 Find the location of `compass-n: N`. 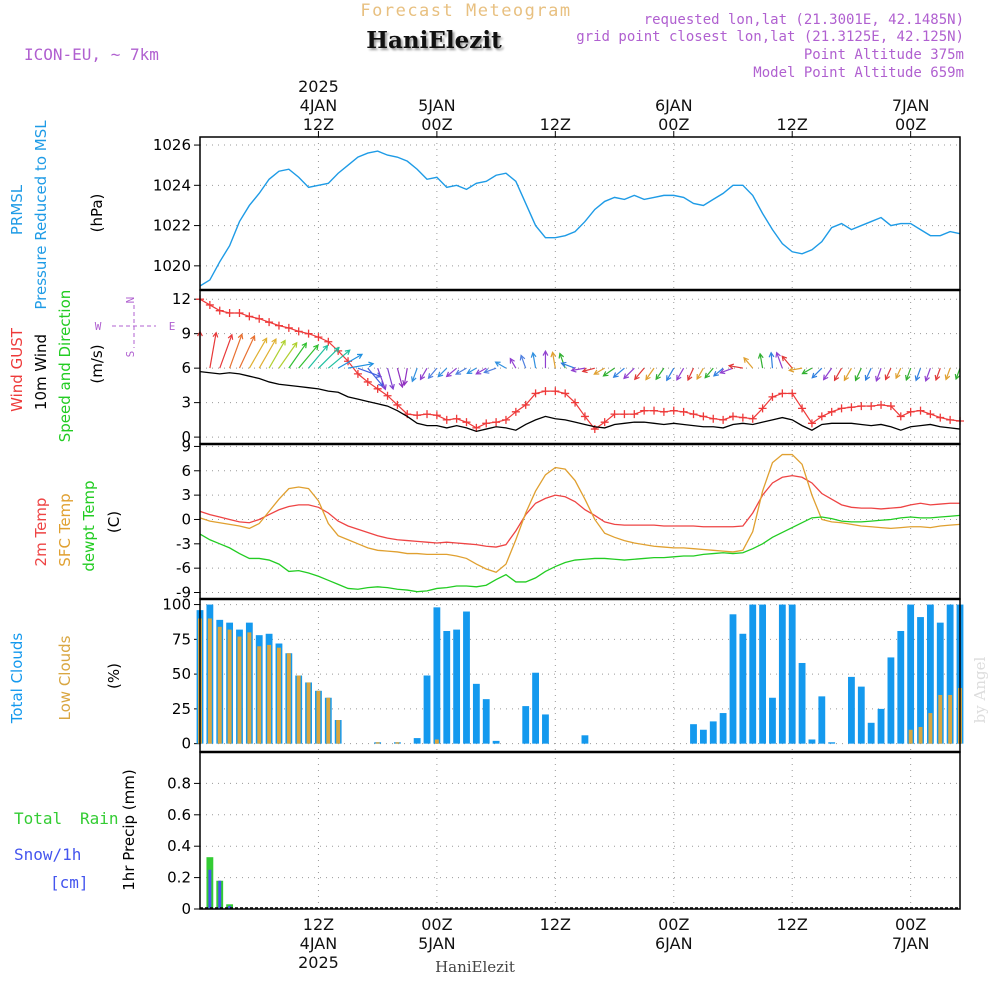

compass-n: N is located at coordinates (130, 300).